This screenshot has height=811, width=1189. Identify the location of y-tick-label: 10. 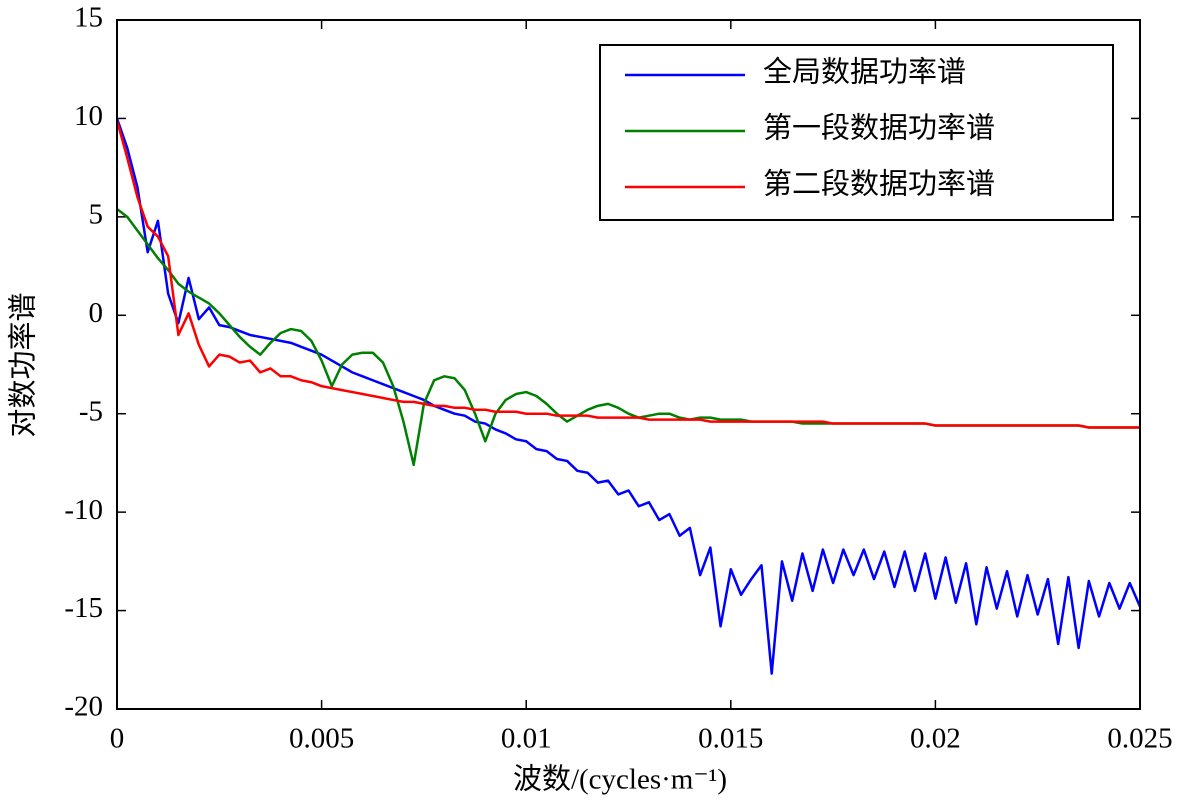
(88, 116).